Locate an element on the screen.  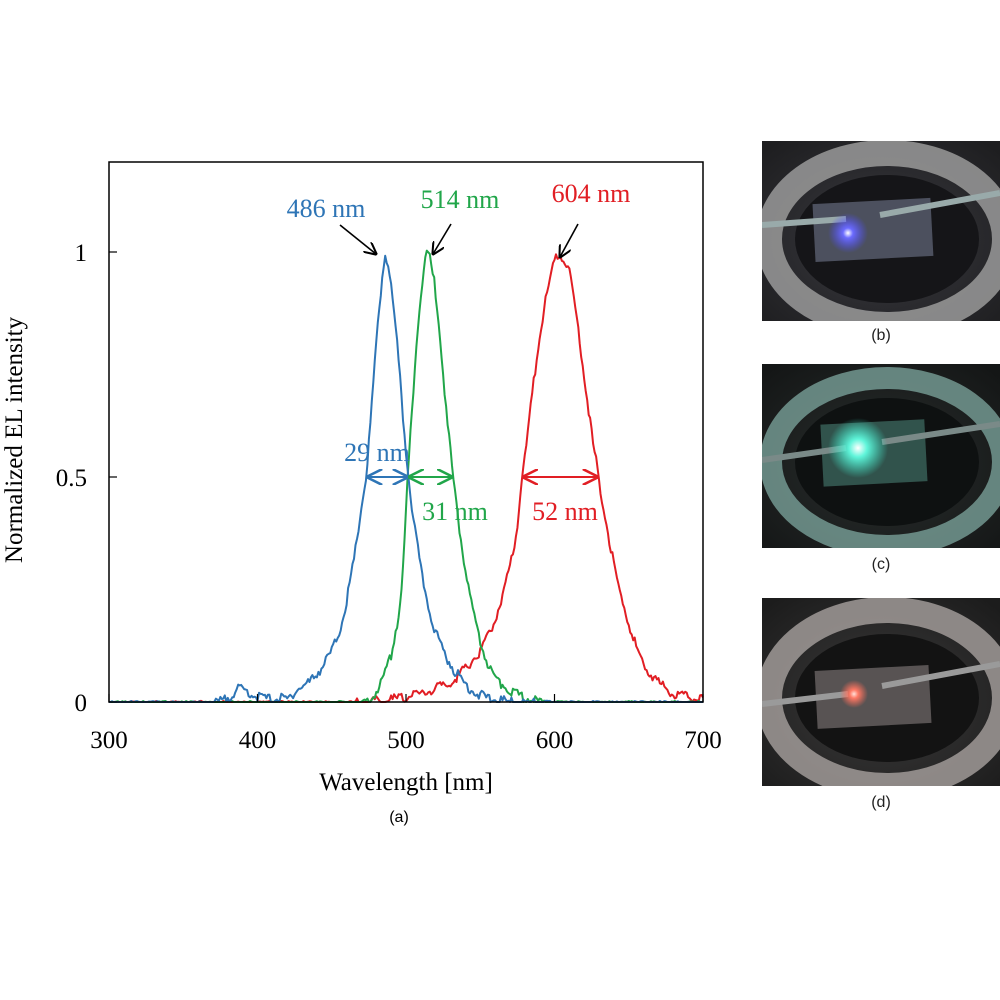
y-axis-title: Normalized EL intensity is located at coordinates (14, 439).